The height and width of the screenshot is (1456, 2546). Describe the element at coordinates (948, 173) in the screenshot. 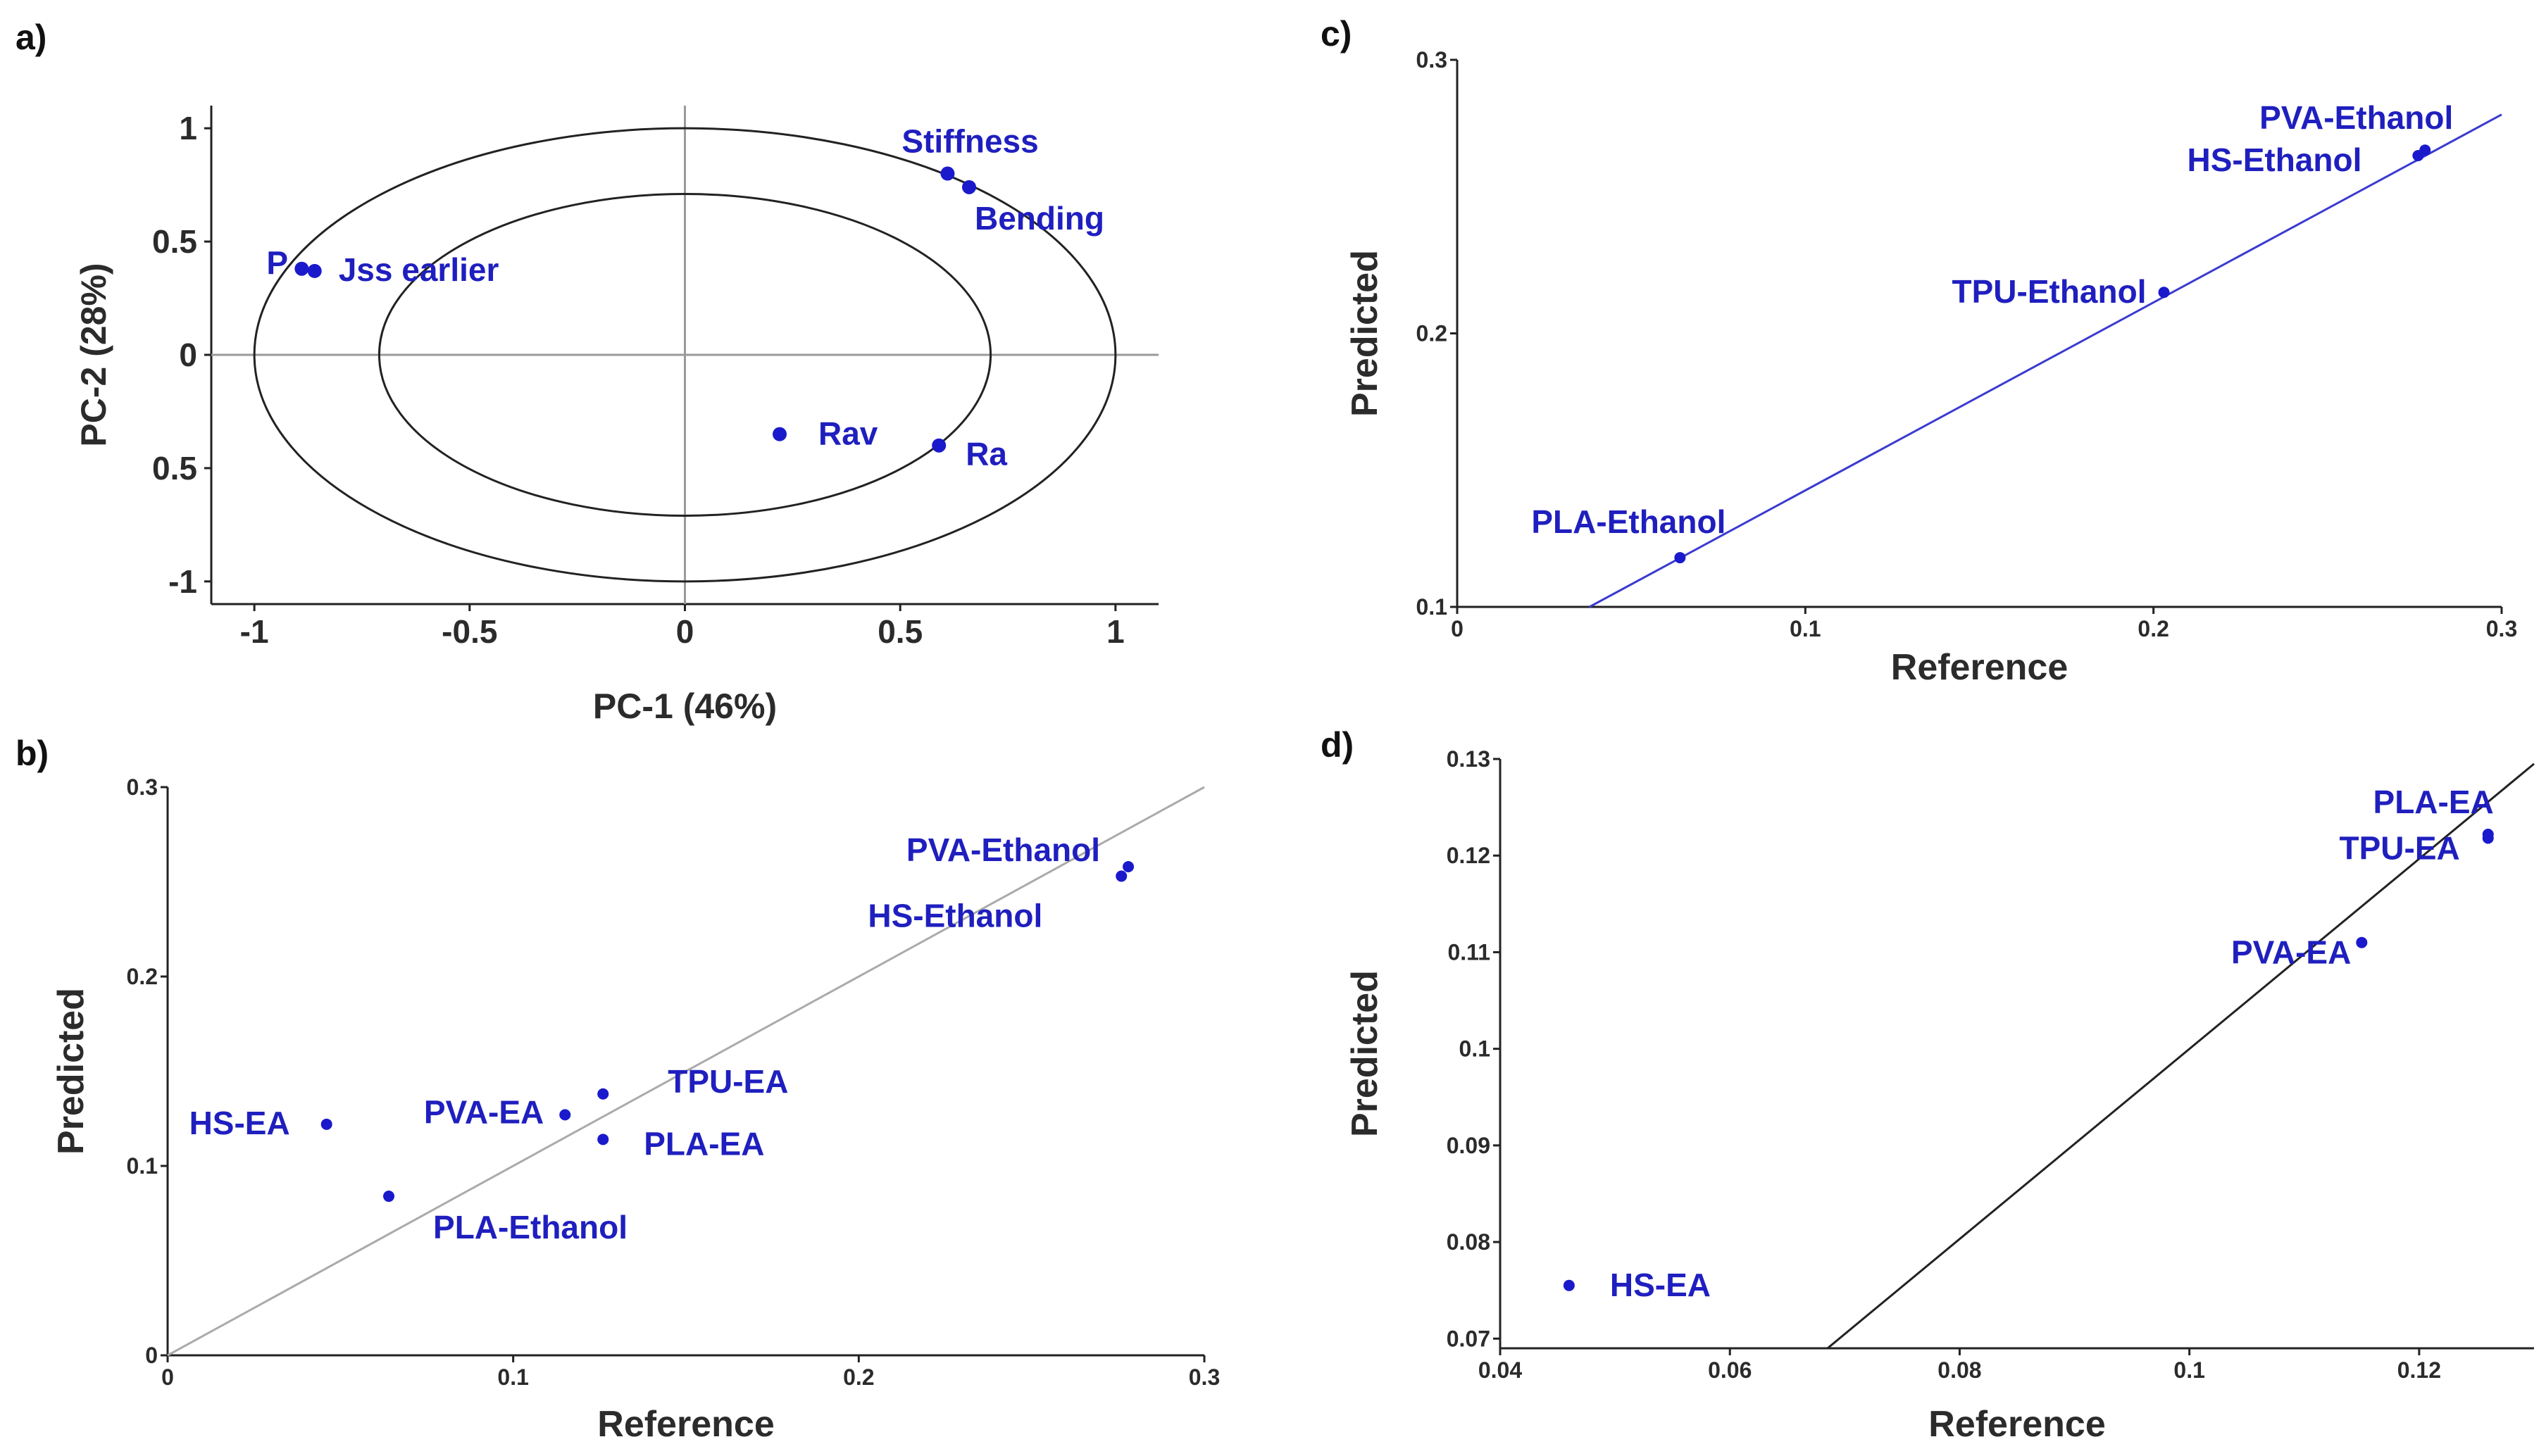

I see `point-stiffness` at that location.